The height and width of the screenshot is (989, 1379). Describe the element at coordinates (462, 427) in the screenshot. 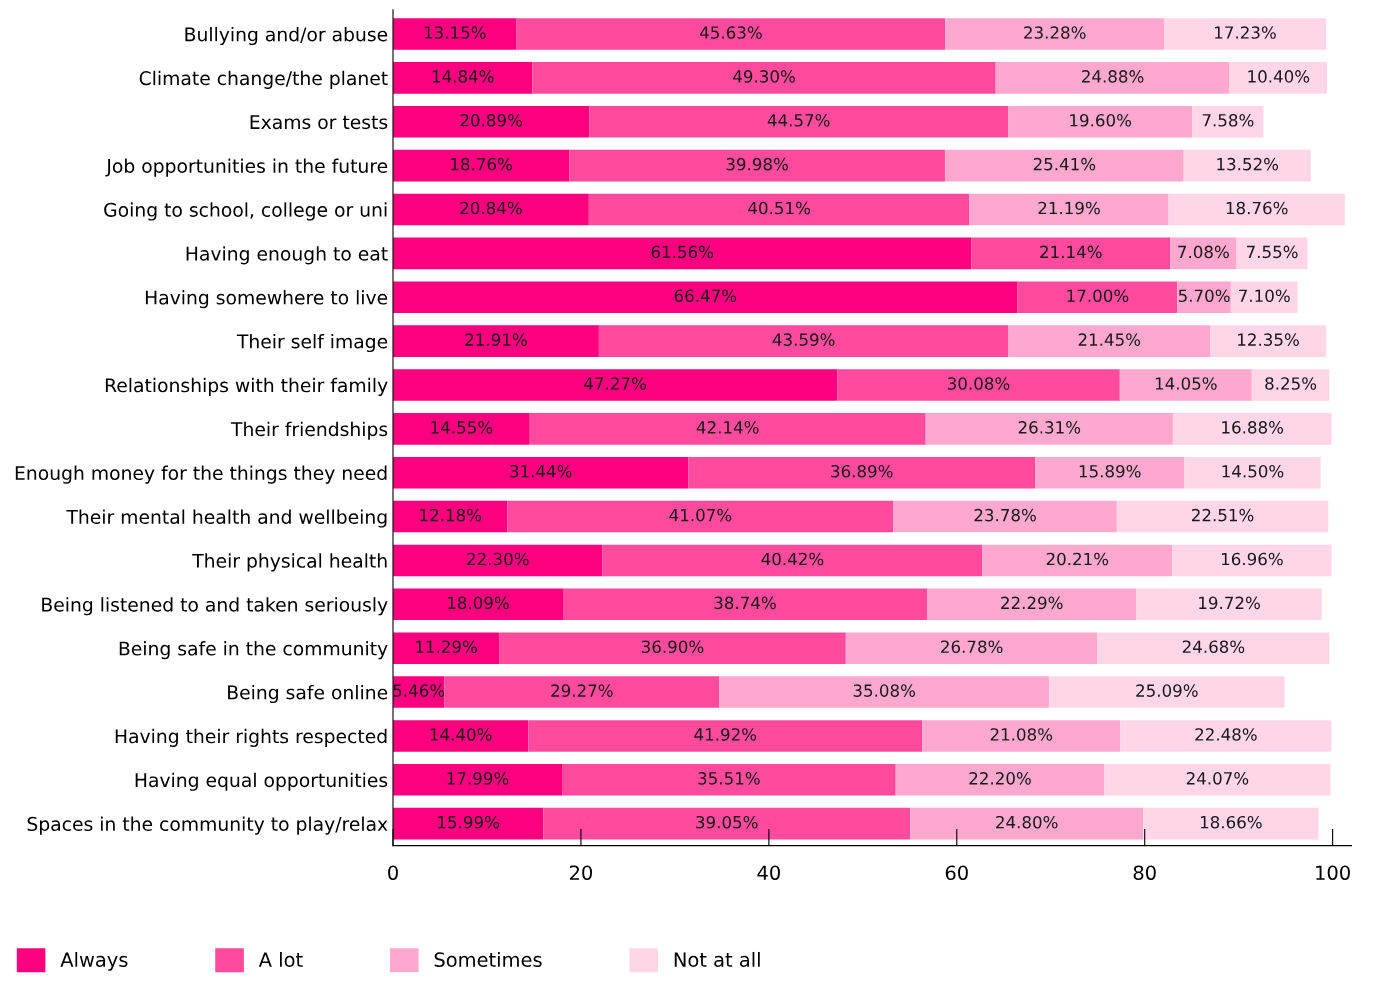

I see `data-label: 14.55%` at that location.